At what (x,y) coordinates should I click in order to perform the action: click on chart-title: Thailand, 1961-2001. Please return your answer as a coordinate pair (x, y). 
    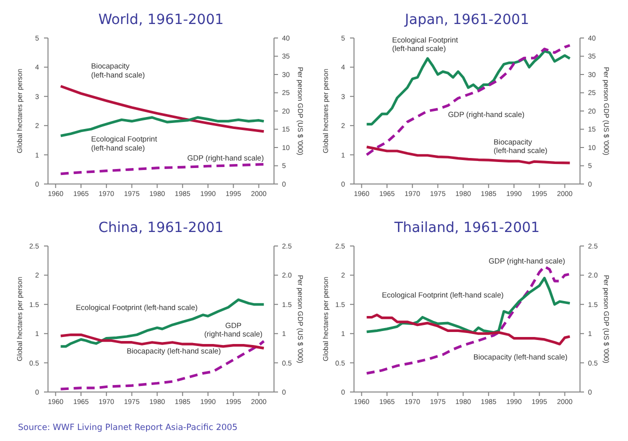
    Looking at the image, I should click on (466, 228).